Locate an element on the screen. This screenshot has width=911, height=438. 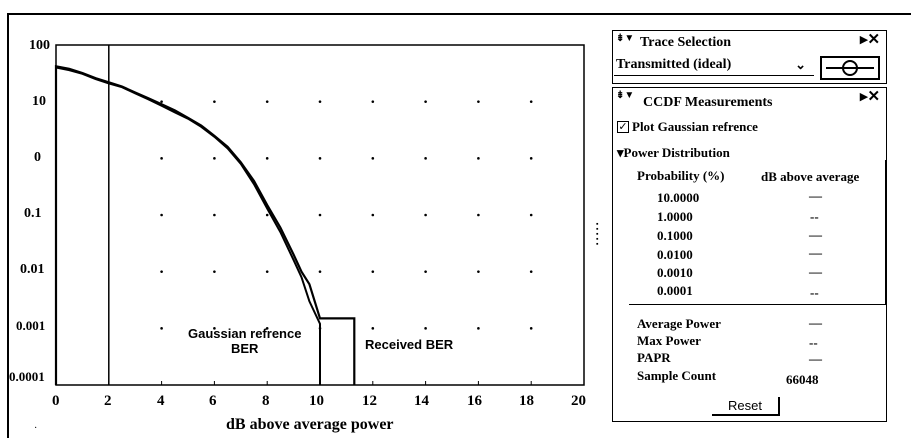
table-cell-prob: 0.0001 is located at coordinates (675, 290).